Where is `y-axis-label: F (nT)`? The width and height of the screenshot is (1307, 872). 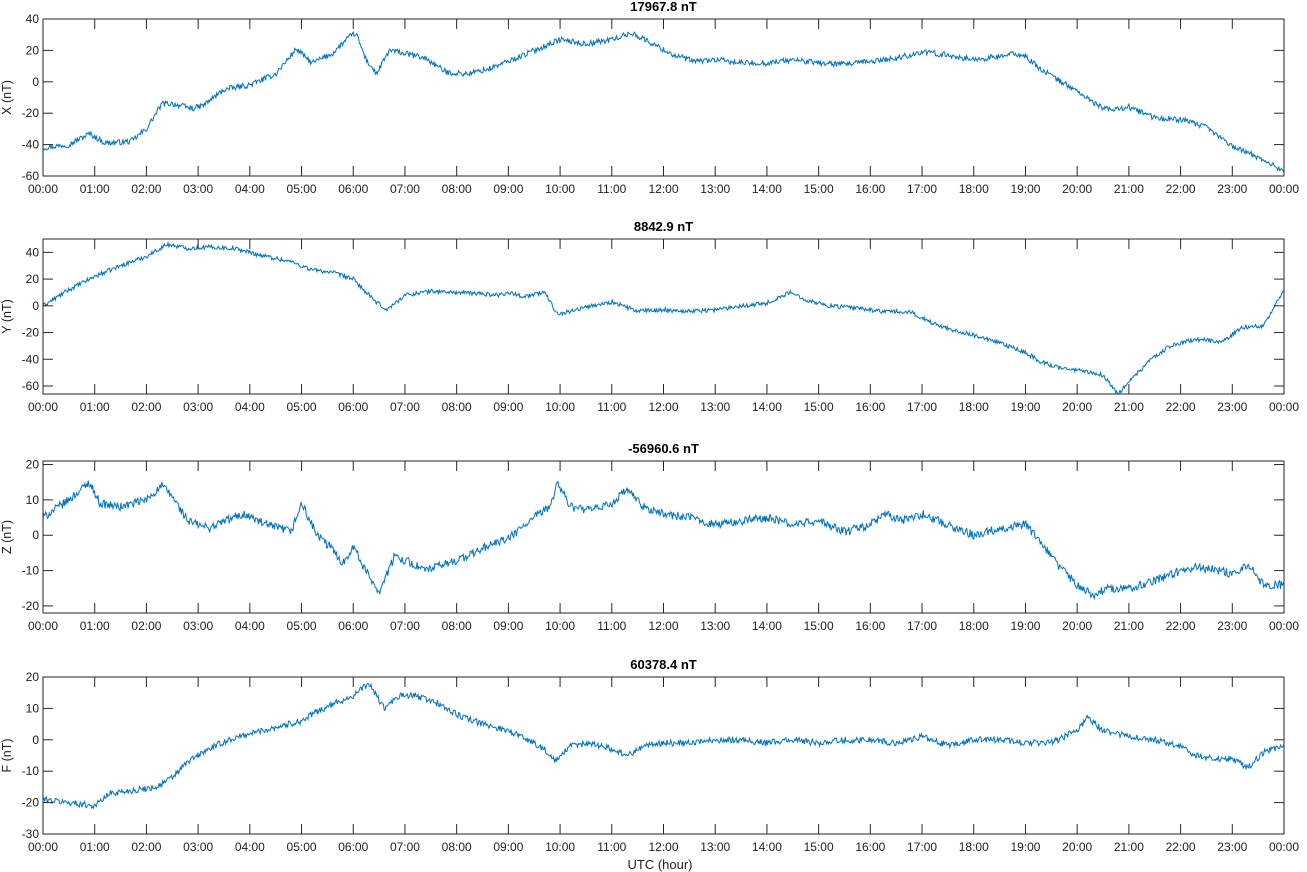 y-axis-label: F (nT) is located at coordinates (7, 755).